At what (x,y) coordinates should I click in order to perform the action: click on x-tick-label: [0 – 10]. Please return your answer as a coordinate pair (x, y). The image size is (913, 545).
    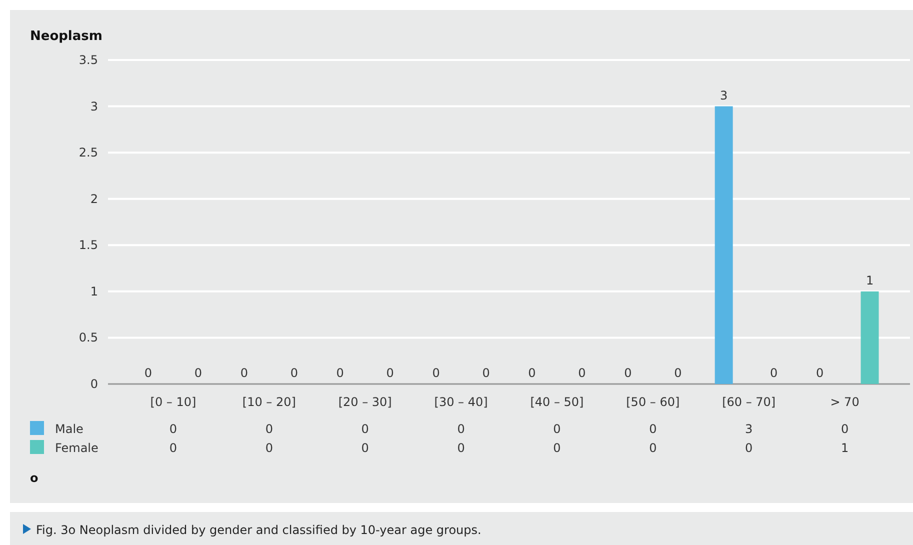
    Looking at the image, I should click on (173, 402).